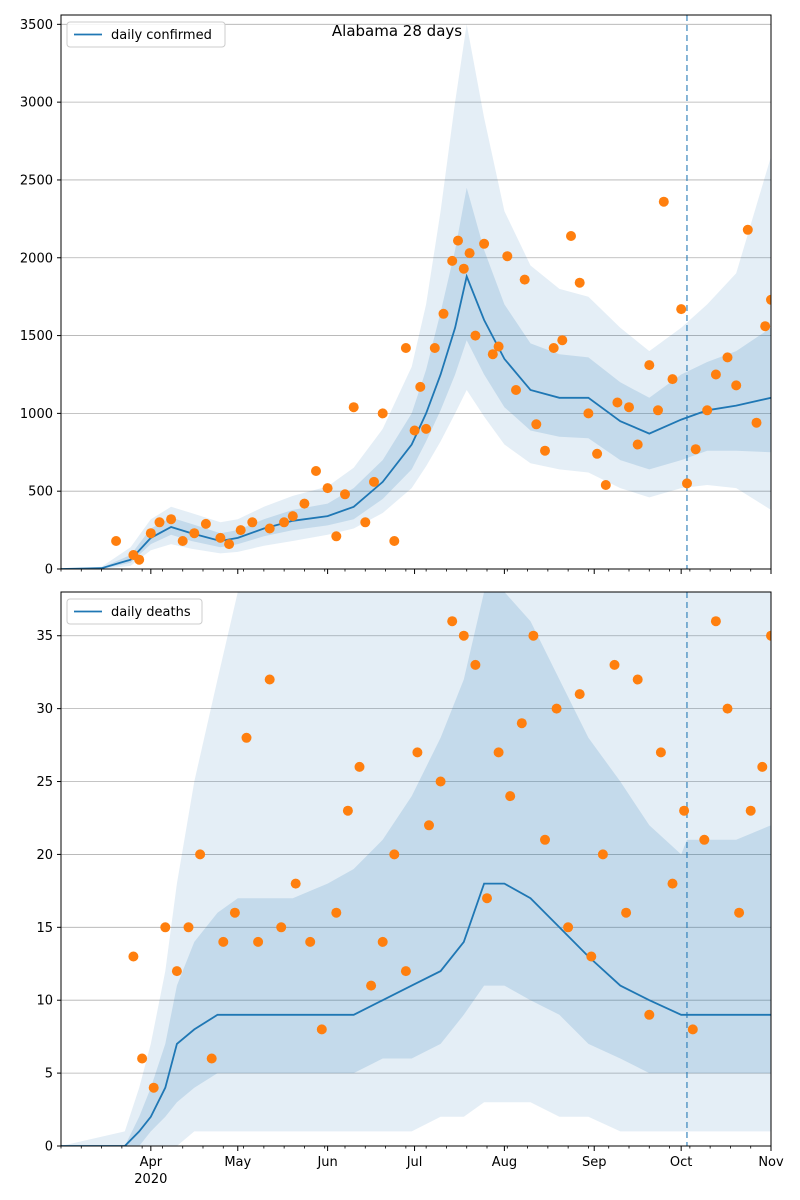 The width and height of the screenshot is (800, 1200). I want to click on x-tick-label: Oct, so click(681, 1162).